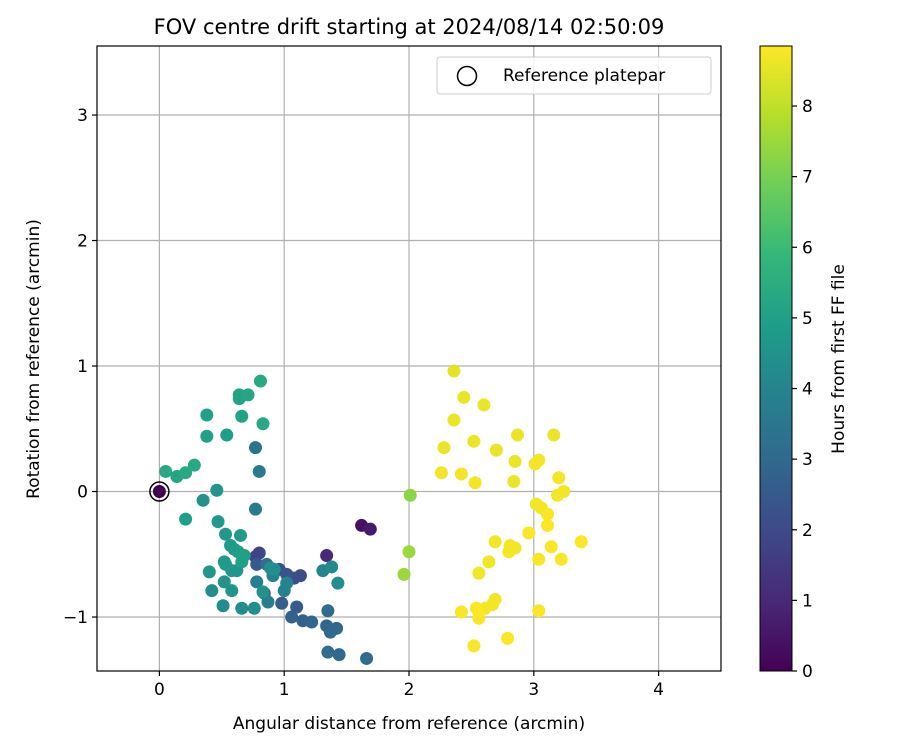 Image resolution: width=900 pixels, height=750 pixels. I want to click on colorbar-fill, so click(776, 358).